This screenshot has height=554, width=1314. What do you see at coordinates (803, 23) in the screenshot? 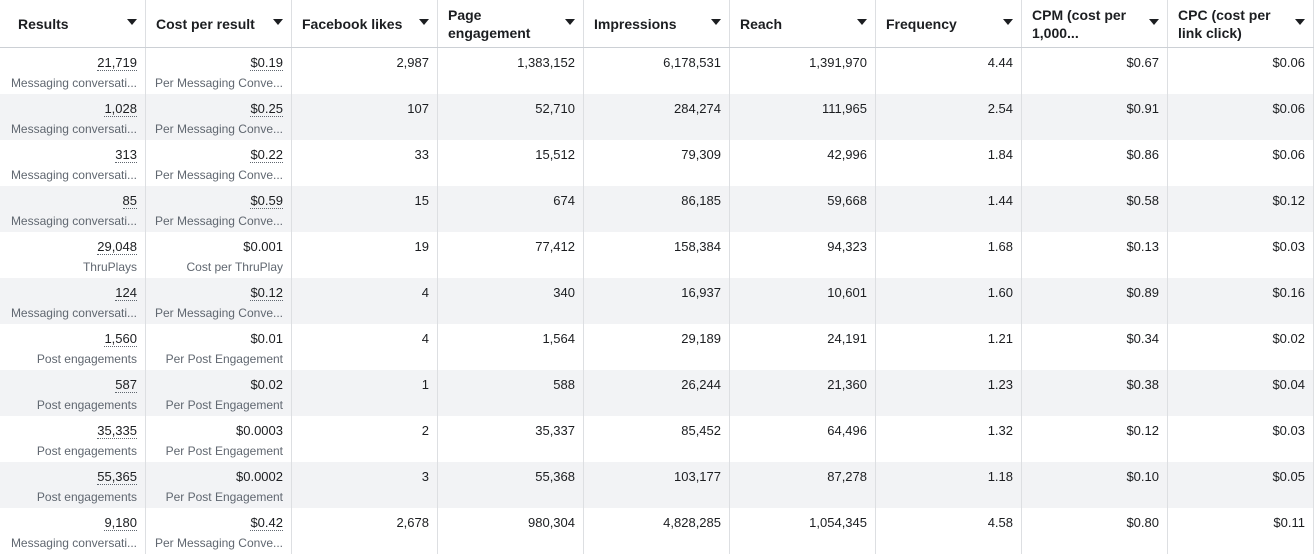
I see `column-header-reach: Reach` at bounding box center [803, 23].